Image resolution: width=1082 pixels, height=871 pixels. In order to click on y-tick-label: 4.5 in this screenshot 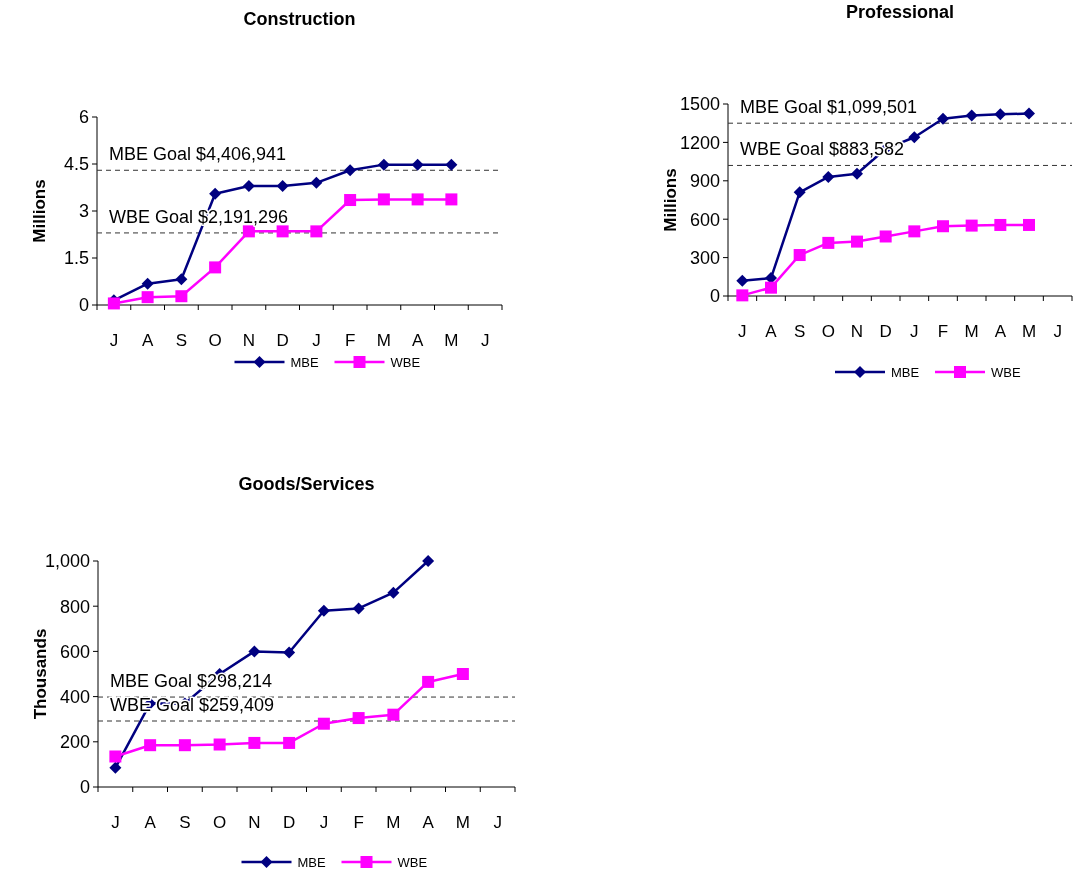, I will do `click(76, 164)`.